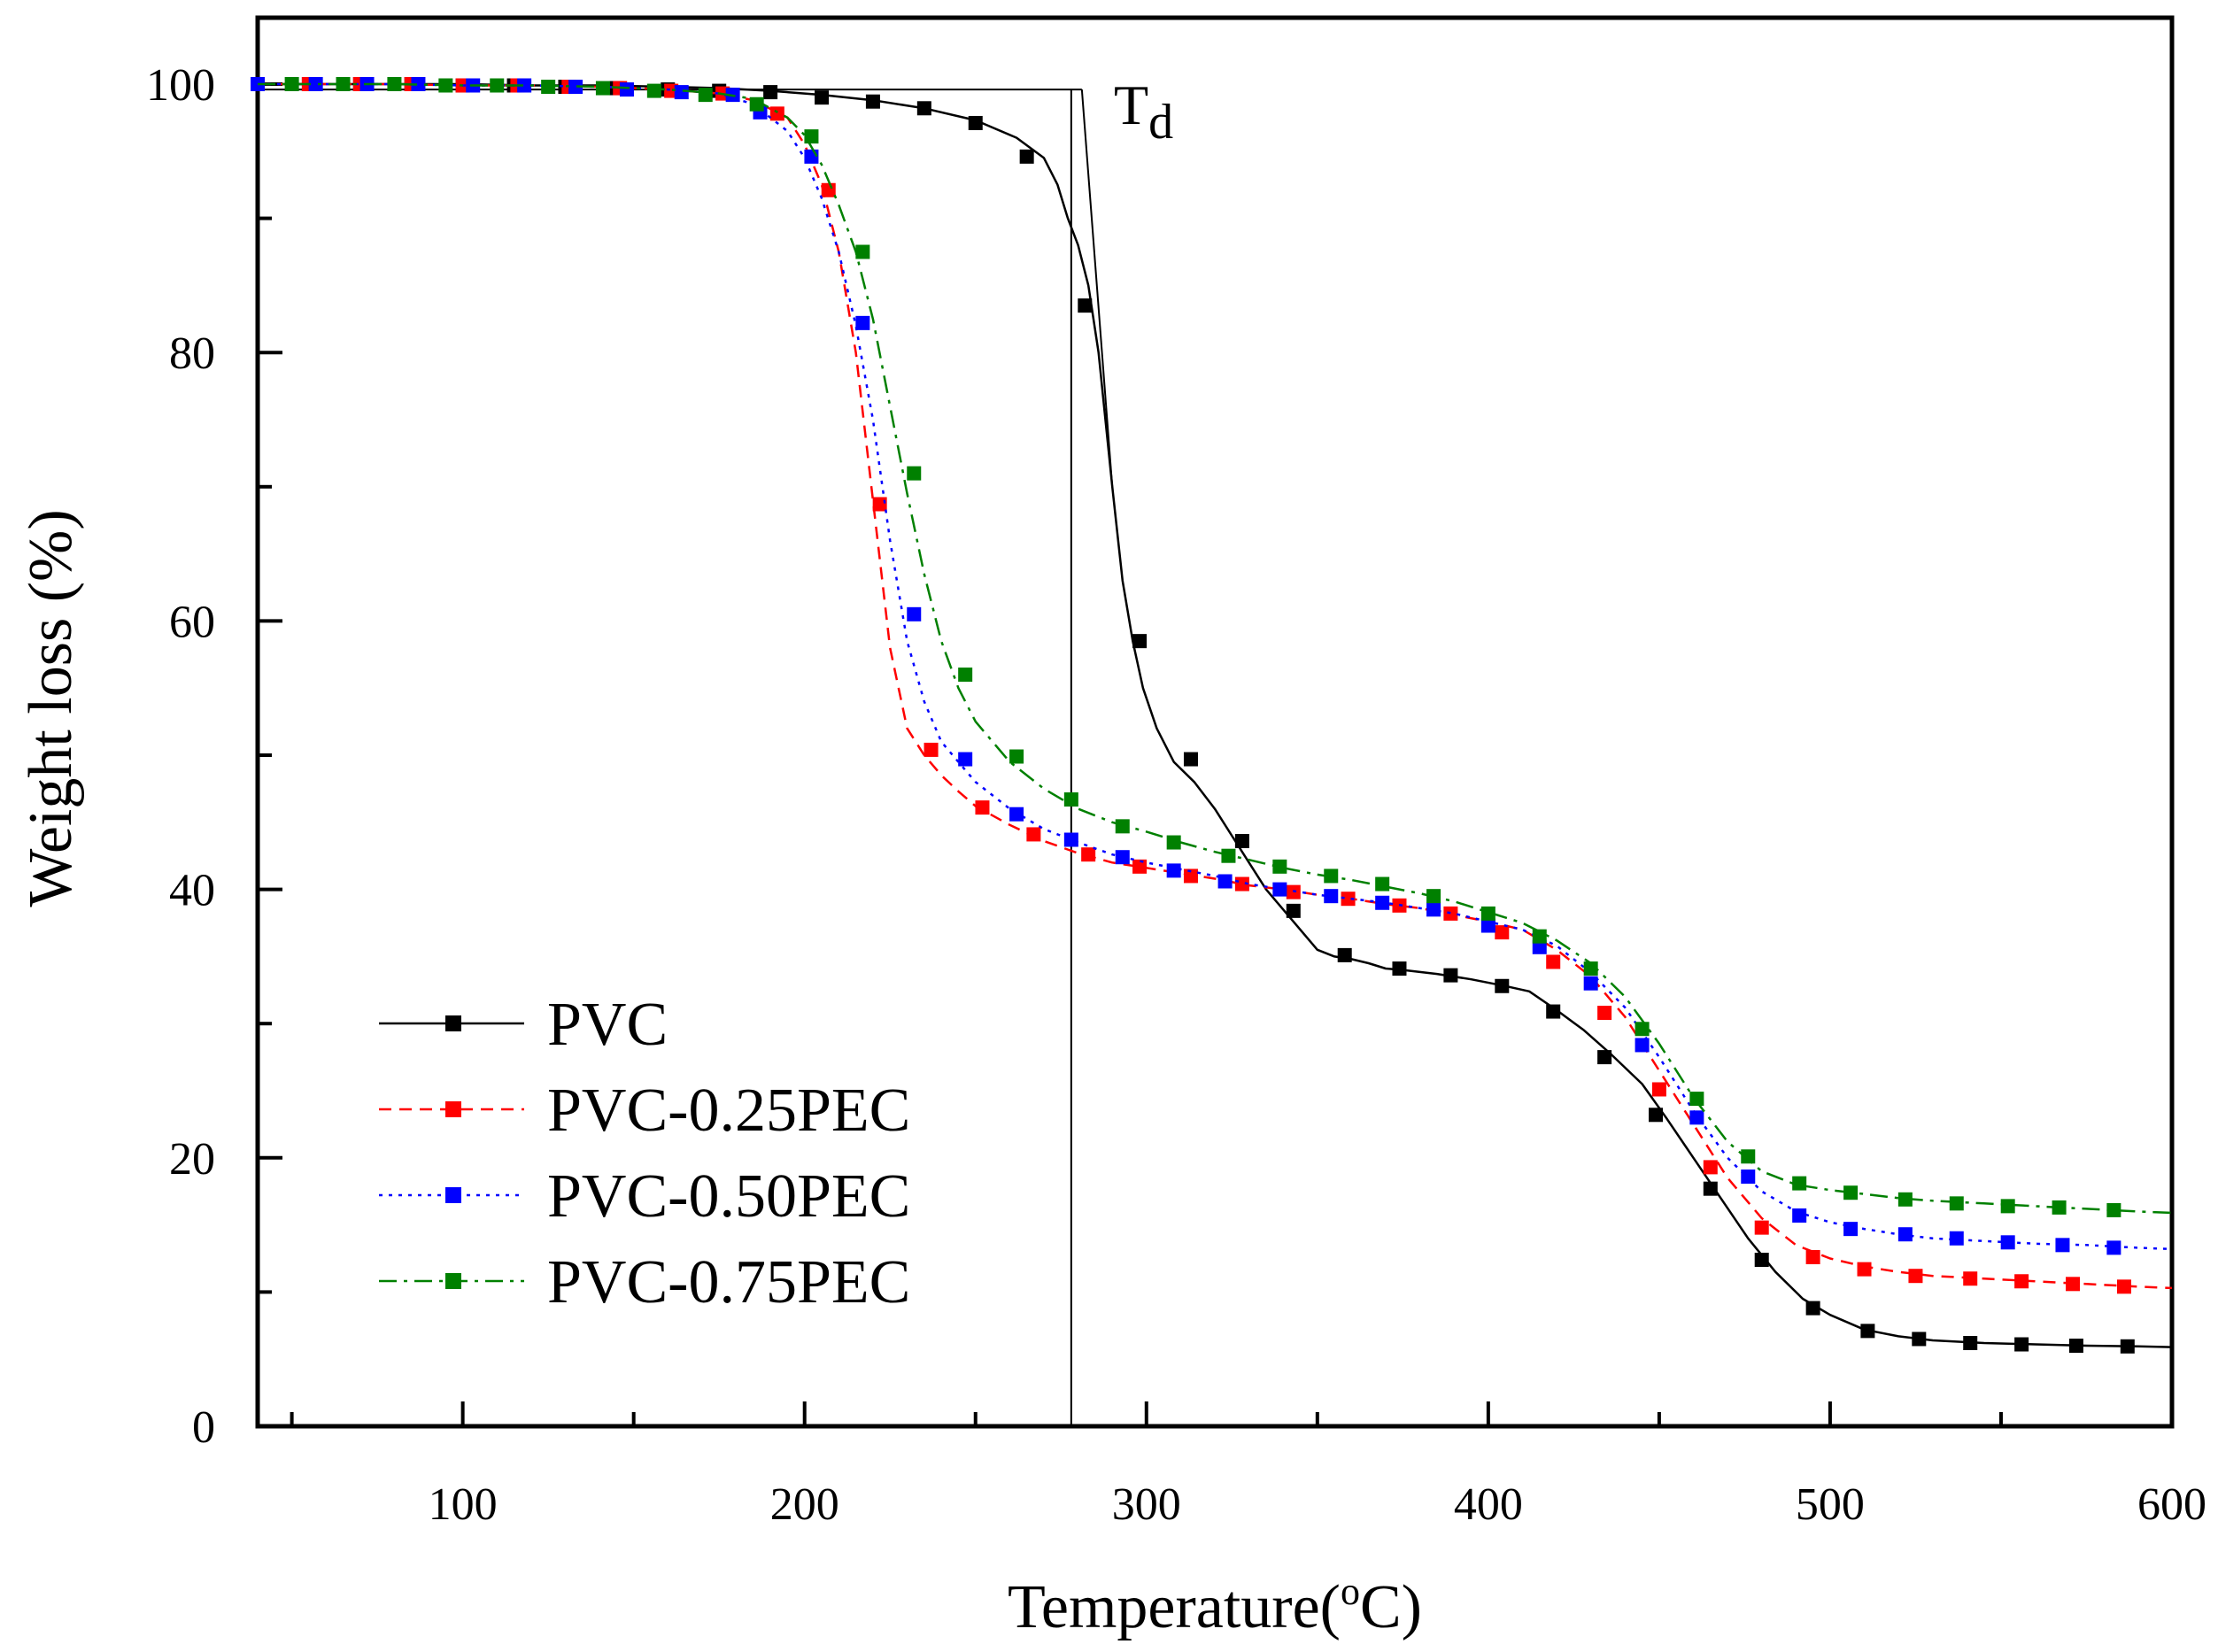 The width and height of the screenshot is (2218, 1652). What do you see at coordinates (1146, 1504) in the screenshot?
I see `x-tick-label: 300` at bounding box center [1146, 1504].